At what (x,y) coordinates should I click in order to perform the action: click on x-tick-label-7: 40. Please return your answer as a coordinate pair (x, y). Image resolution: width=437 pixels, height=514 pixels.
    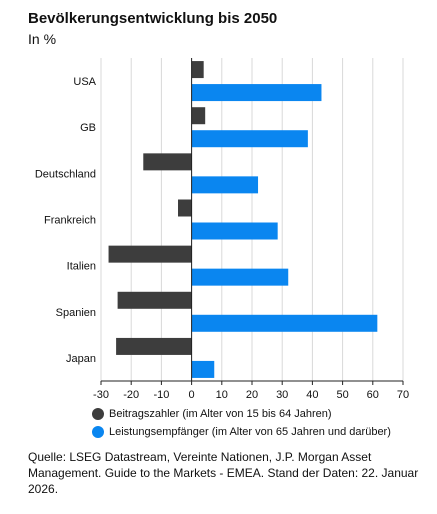
    Looking at the image, I should click on (312, 394).